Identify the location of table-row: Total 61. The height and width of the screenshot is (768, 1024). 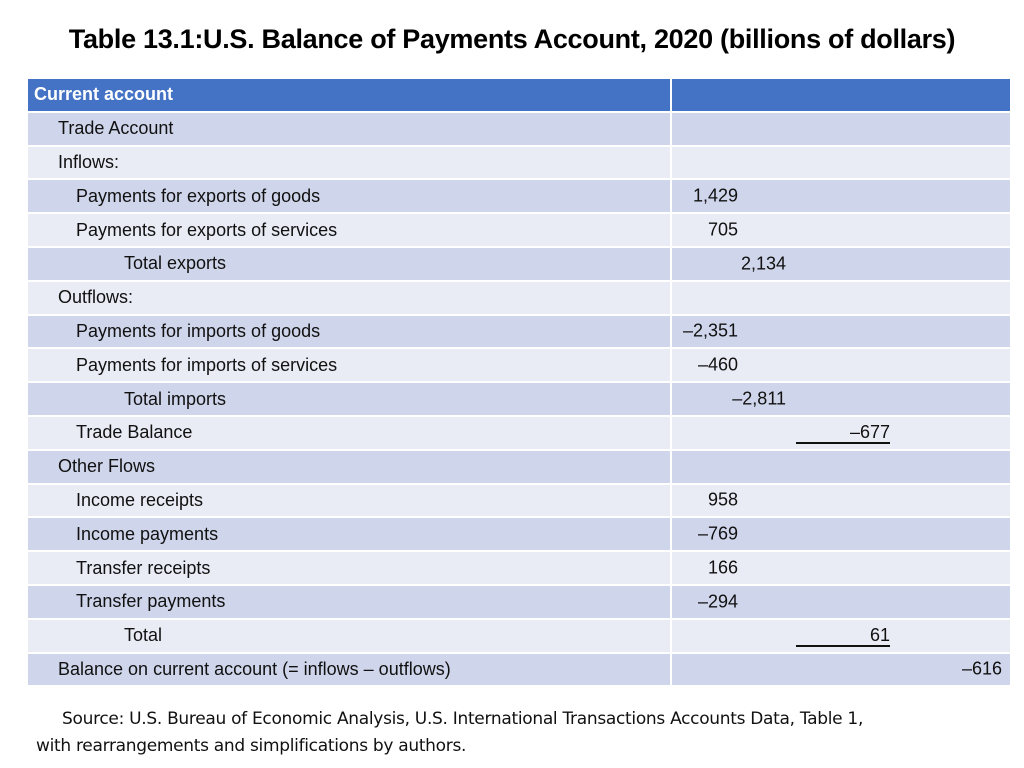
(519, 636).